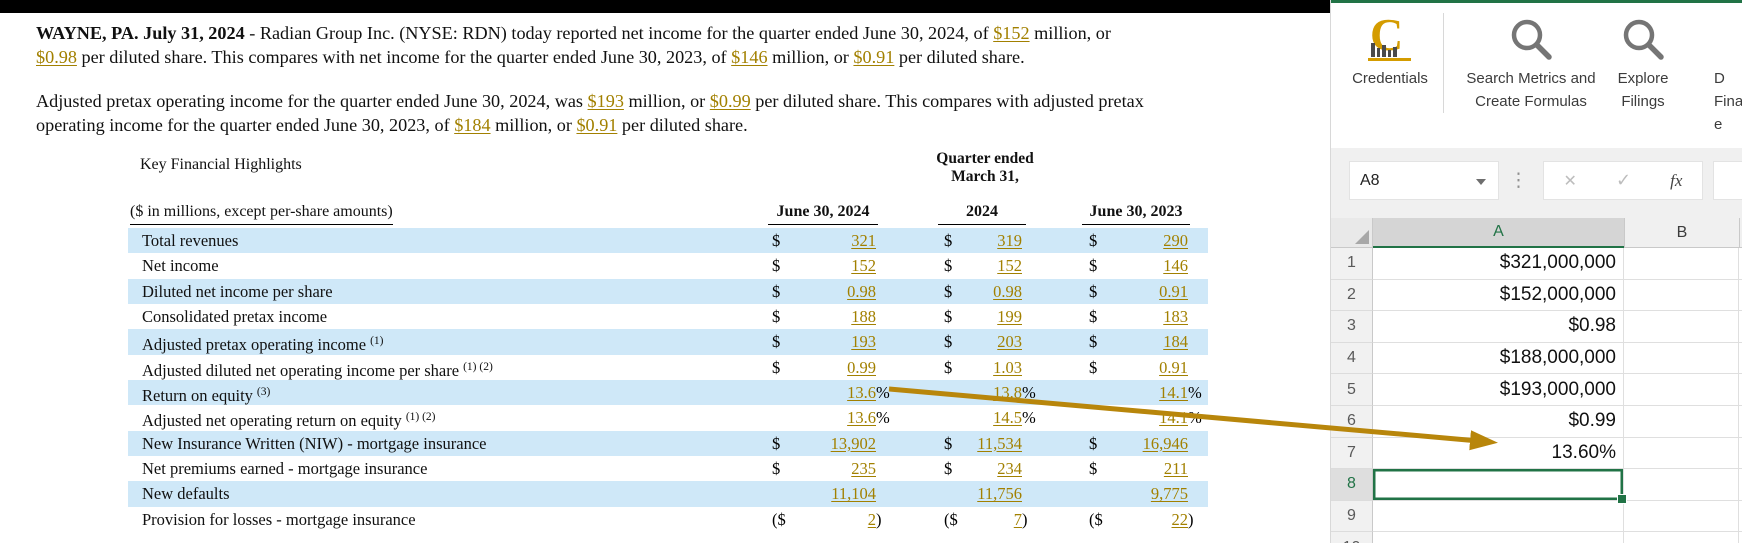  What do you see at coordinates (1009, 468) in the screenshot?
I see `cell-value-link: 234` at bounding box center [1009, 468].